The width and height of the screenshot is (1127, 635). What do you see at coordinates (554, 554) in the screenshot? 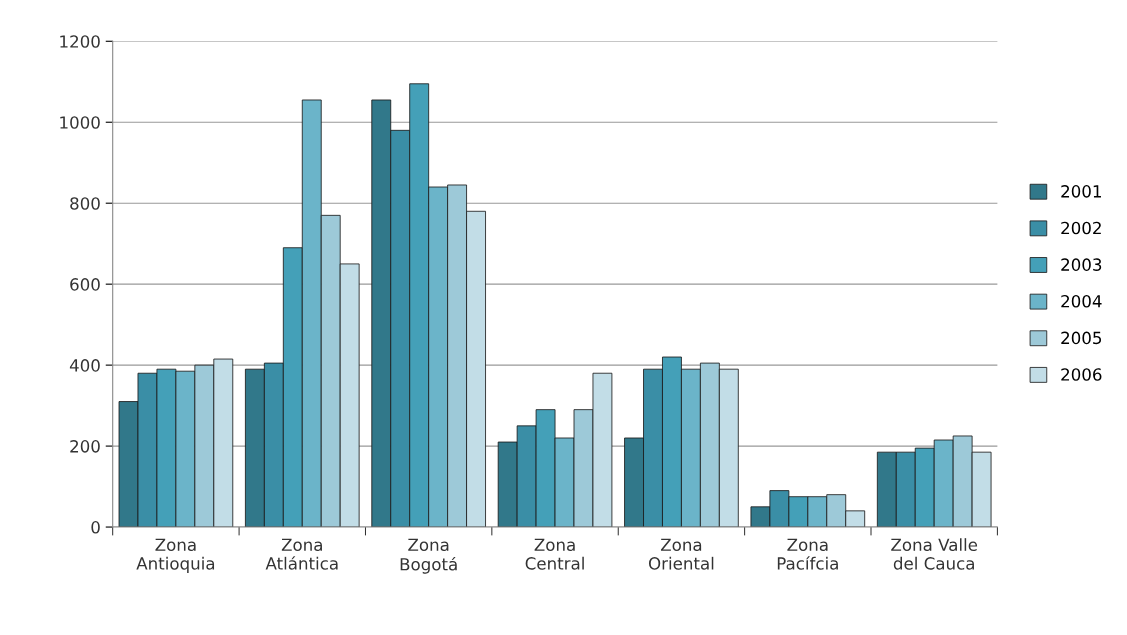
I see `x-tick-label: Zona Central` at bounding box center [554, 554].